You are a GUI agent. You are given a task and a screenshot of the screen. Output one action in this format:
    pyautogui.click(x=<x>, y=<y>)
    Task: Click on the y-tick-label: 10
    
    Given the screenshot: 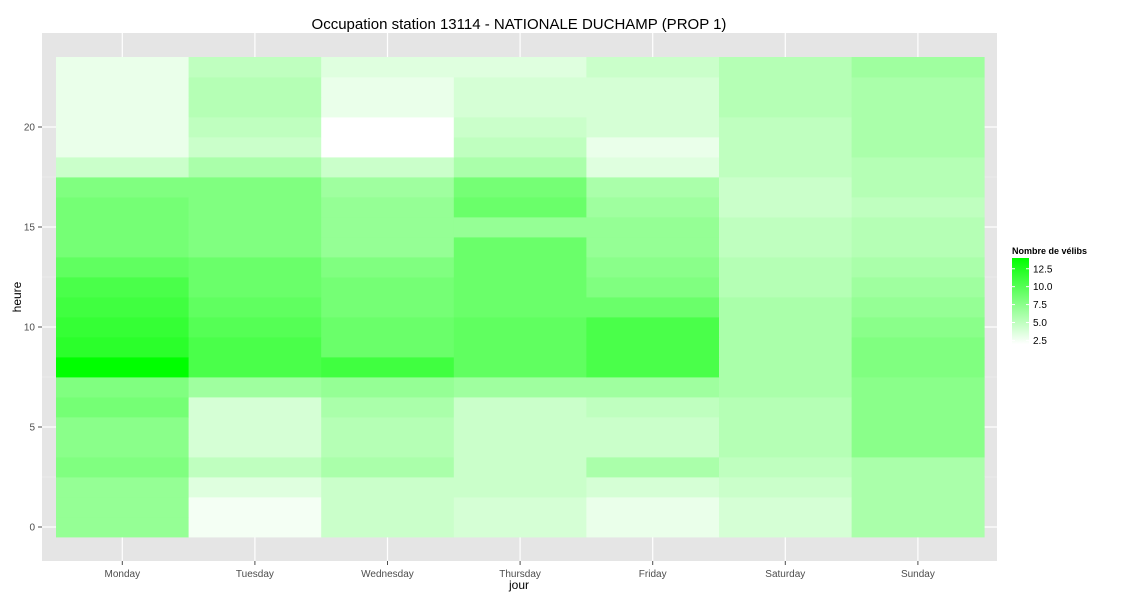 What is the action you would take?
    pyautogui.click(x=30, y=328)
    